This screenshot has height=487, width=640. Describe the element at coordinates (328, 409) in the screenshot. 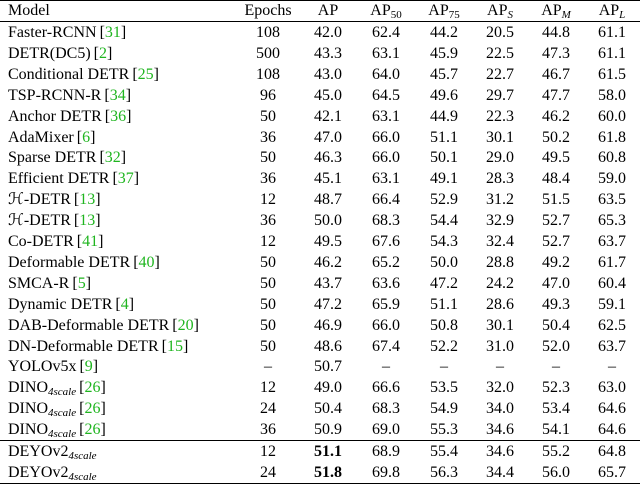

I see `value-cell: 50.4` at that location.